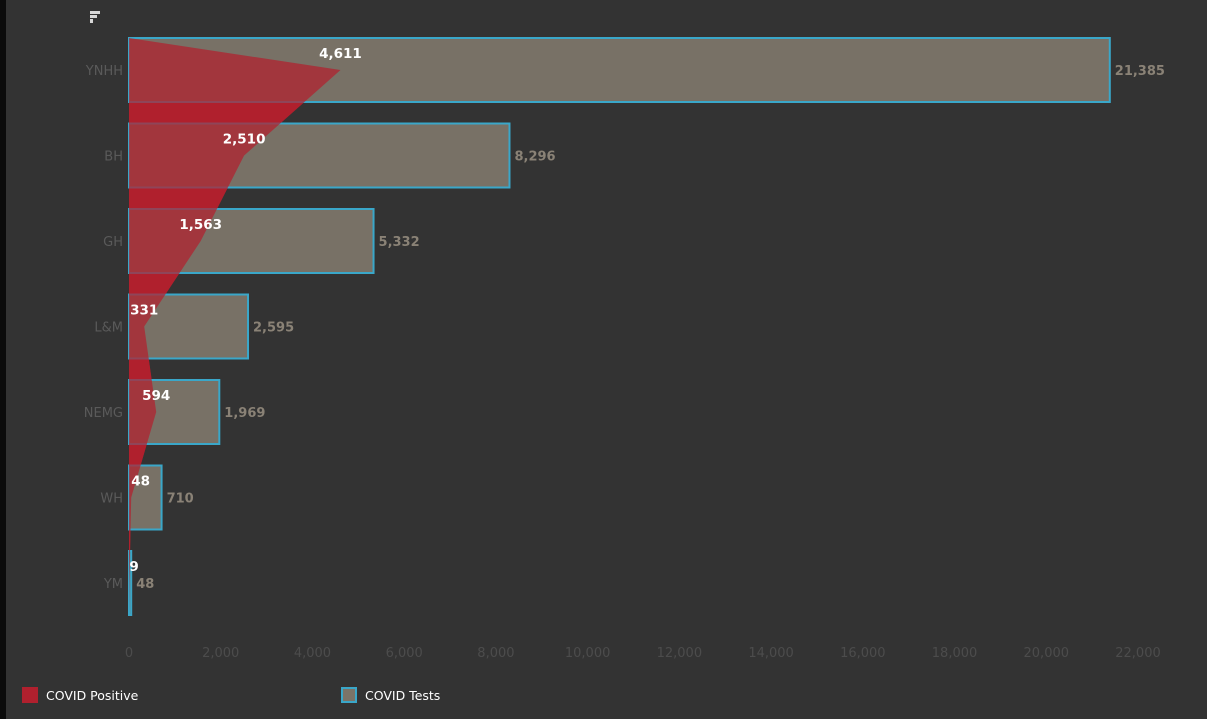 The width and height of the screenshot is (1207, 719). I want to click on x-tick-label: 20,000, so click(1047, 653).